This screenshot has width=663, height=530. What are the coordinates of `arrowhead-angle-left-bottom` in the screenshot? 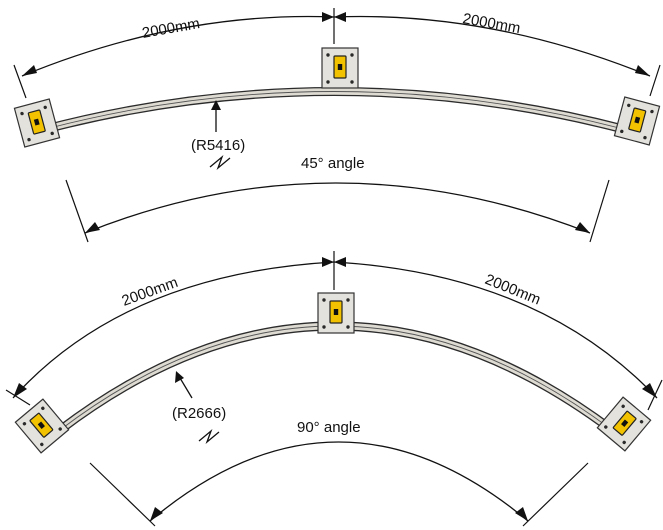 It's located at (156, 514).